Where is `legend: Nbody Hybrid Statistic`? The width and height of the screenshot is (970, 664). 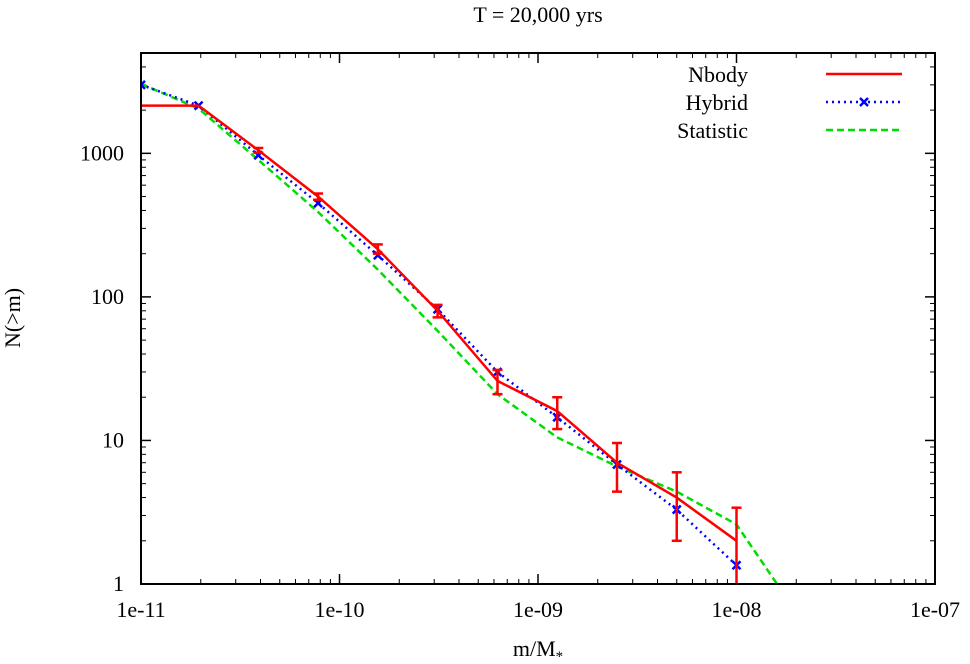 legend: Nbody Hybrid Statistic is located at coordinates (789, 102).